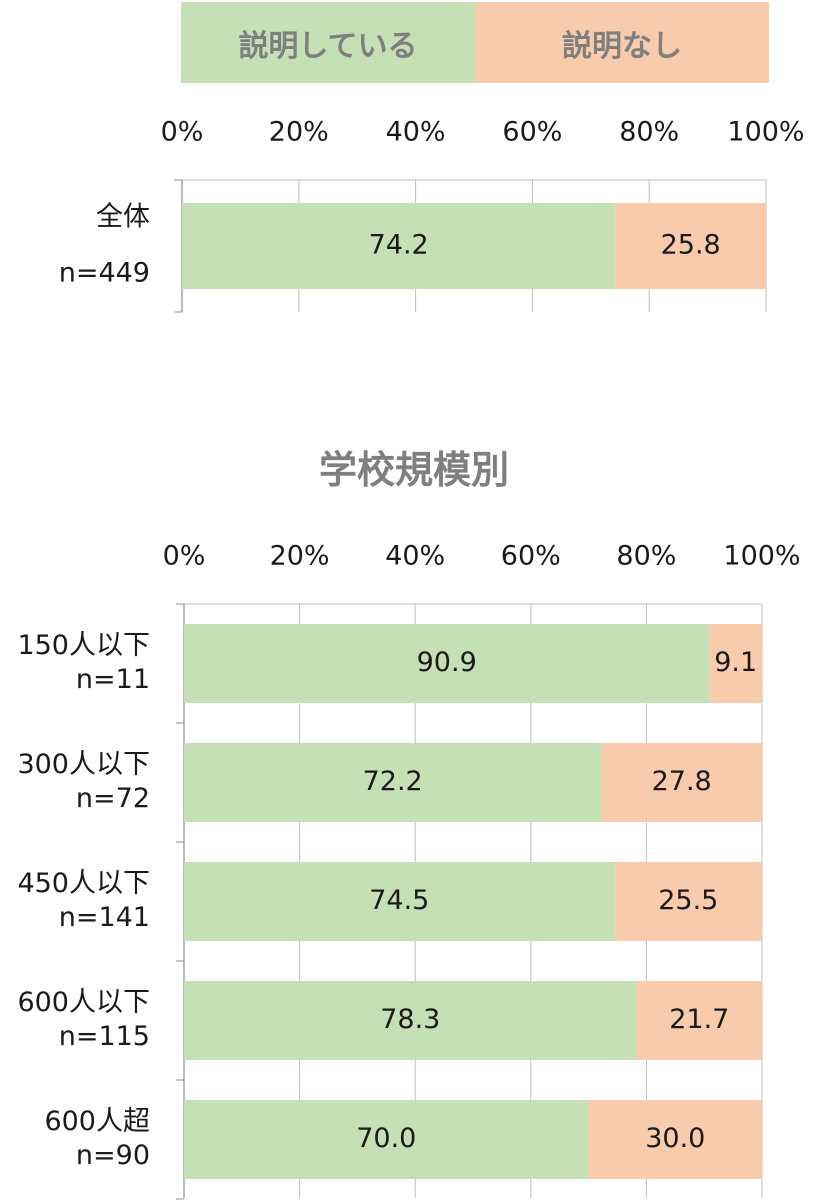 Image resolution: width=828 pixels, height=1200 pixels. I want to click on data-label: 90.9, so click(447, 662).